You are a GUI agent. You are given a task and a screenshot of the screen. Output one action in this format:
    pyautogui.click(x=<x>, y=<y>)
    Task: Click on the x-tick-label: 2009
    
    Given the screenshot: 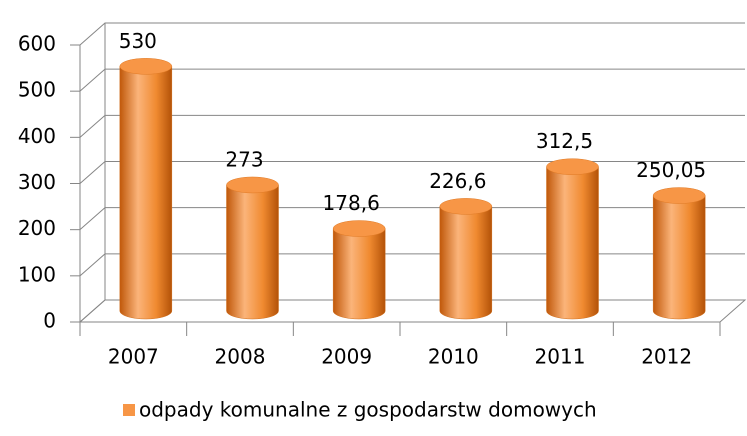 What is the action you would take?
    pyautogui.click(x=346, y=357)
    